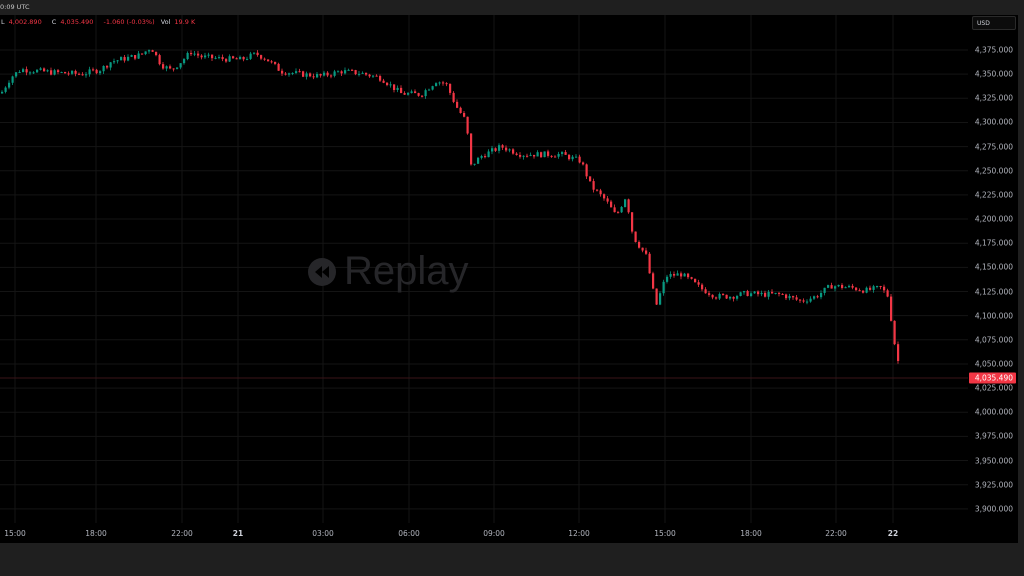 The width and height of the screenshot is (1024, 576). I want to click on time-tick-label: 21, so click(238, 533).